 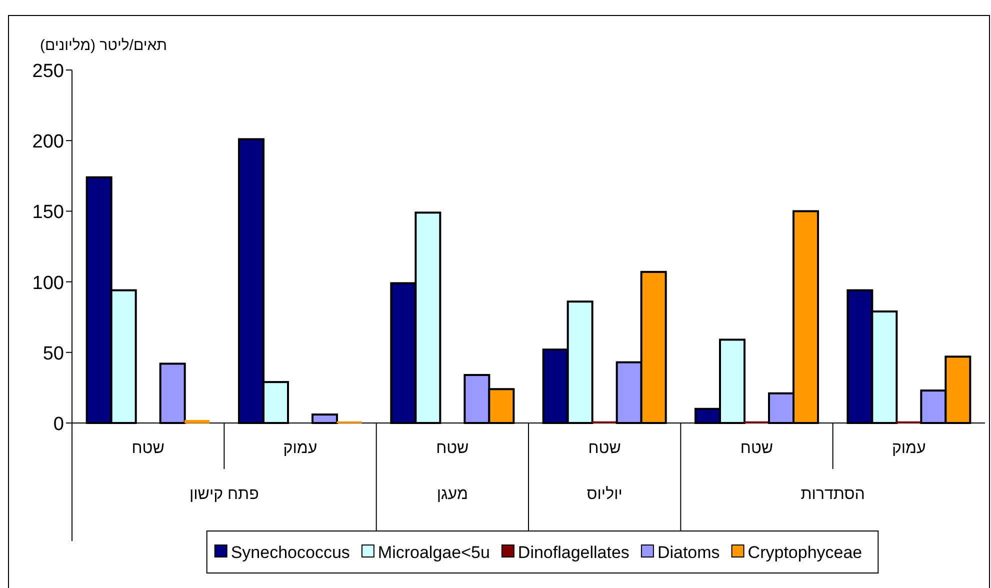 What do you see at coordinates (53, 353) in the screenshot?
I see `y-tick-label: 50` at bounding box center [53, 353].